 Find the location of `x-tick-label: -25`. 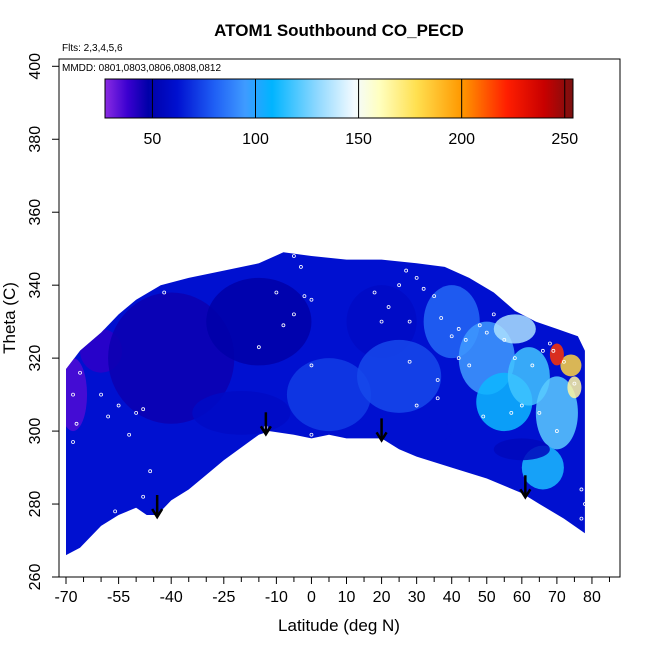

x-tick-label: -25 is located at coordinates (223, 597).